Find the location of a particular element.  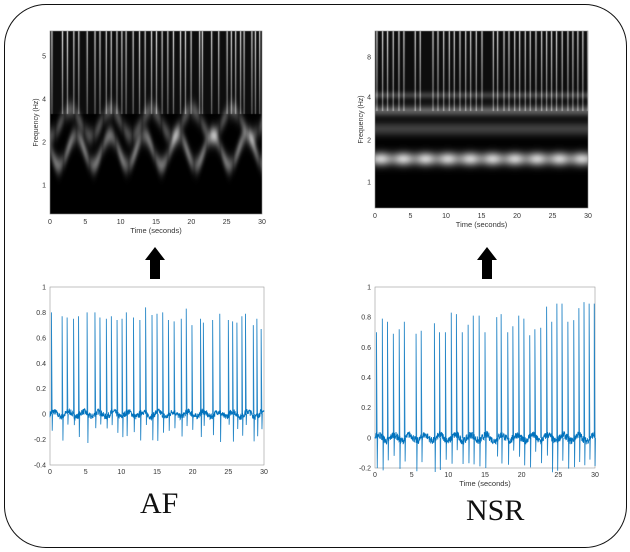

nsr-spec-axes-box is located at coordinates (481, 119).